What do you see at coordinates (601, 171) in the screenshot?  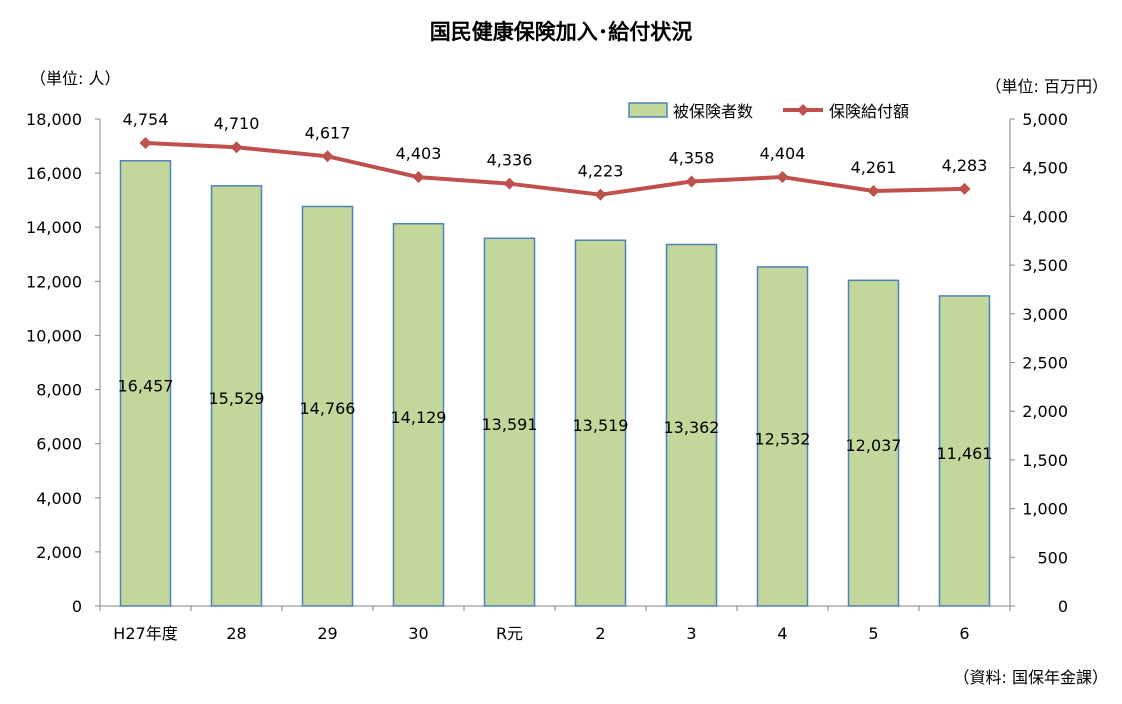 I see `line-data-label: 4,223` at bounding box center [601, 171].